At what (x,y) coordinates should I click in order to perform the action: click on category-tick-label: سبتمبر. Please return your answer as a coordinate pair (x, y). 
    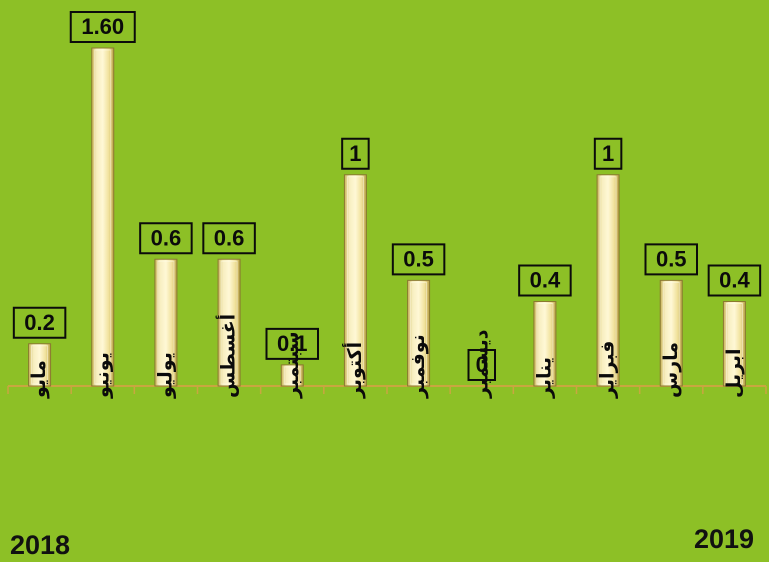
    Looking at the image, I should click on (292, 365).